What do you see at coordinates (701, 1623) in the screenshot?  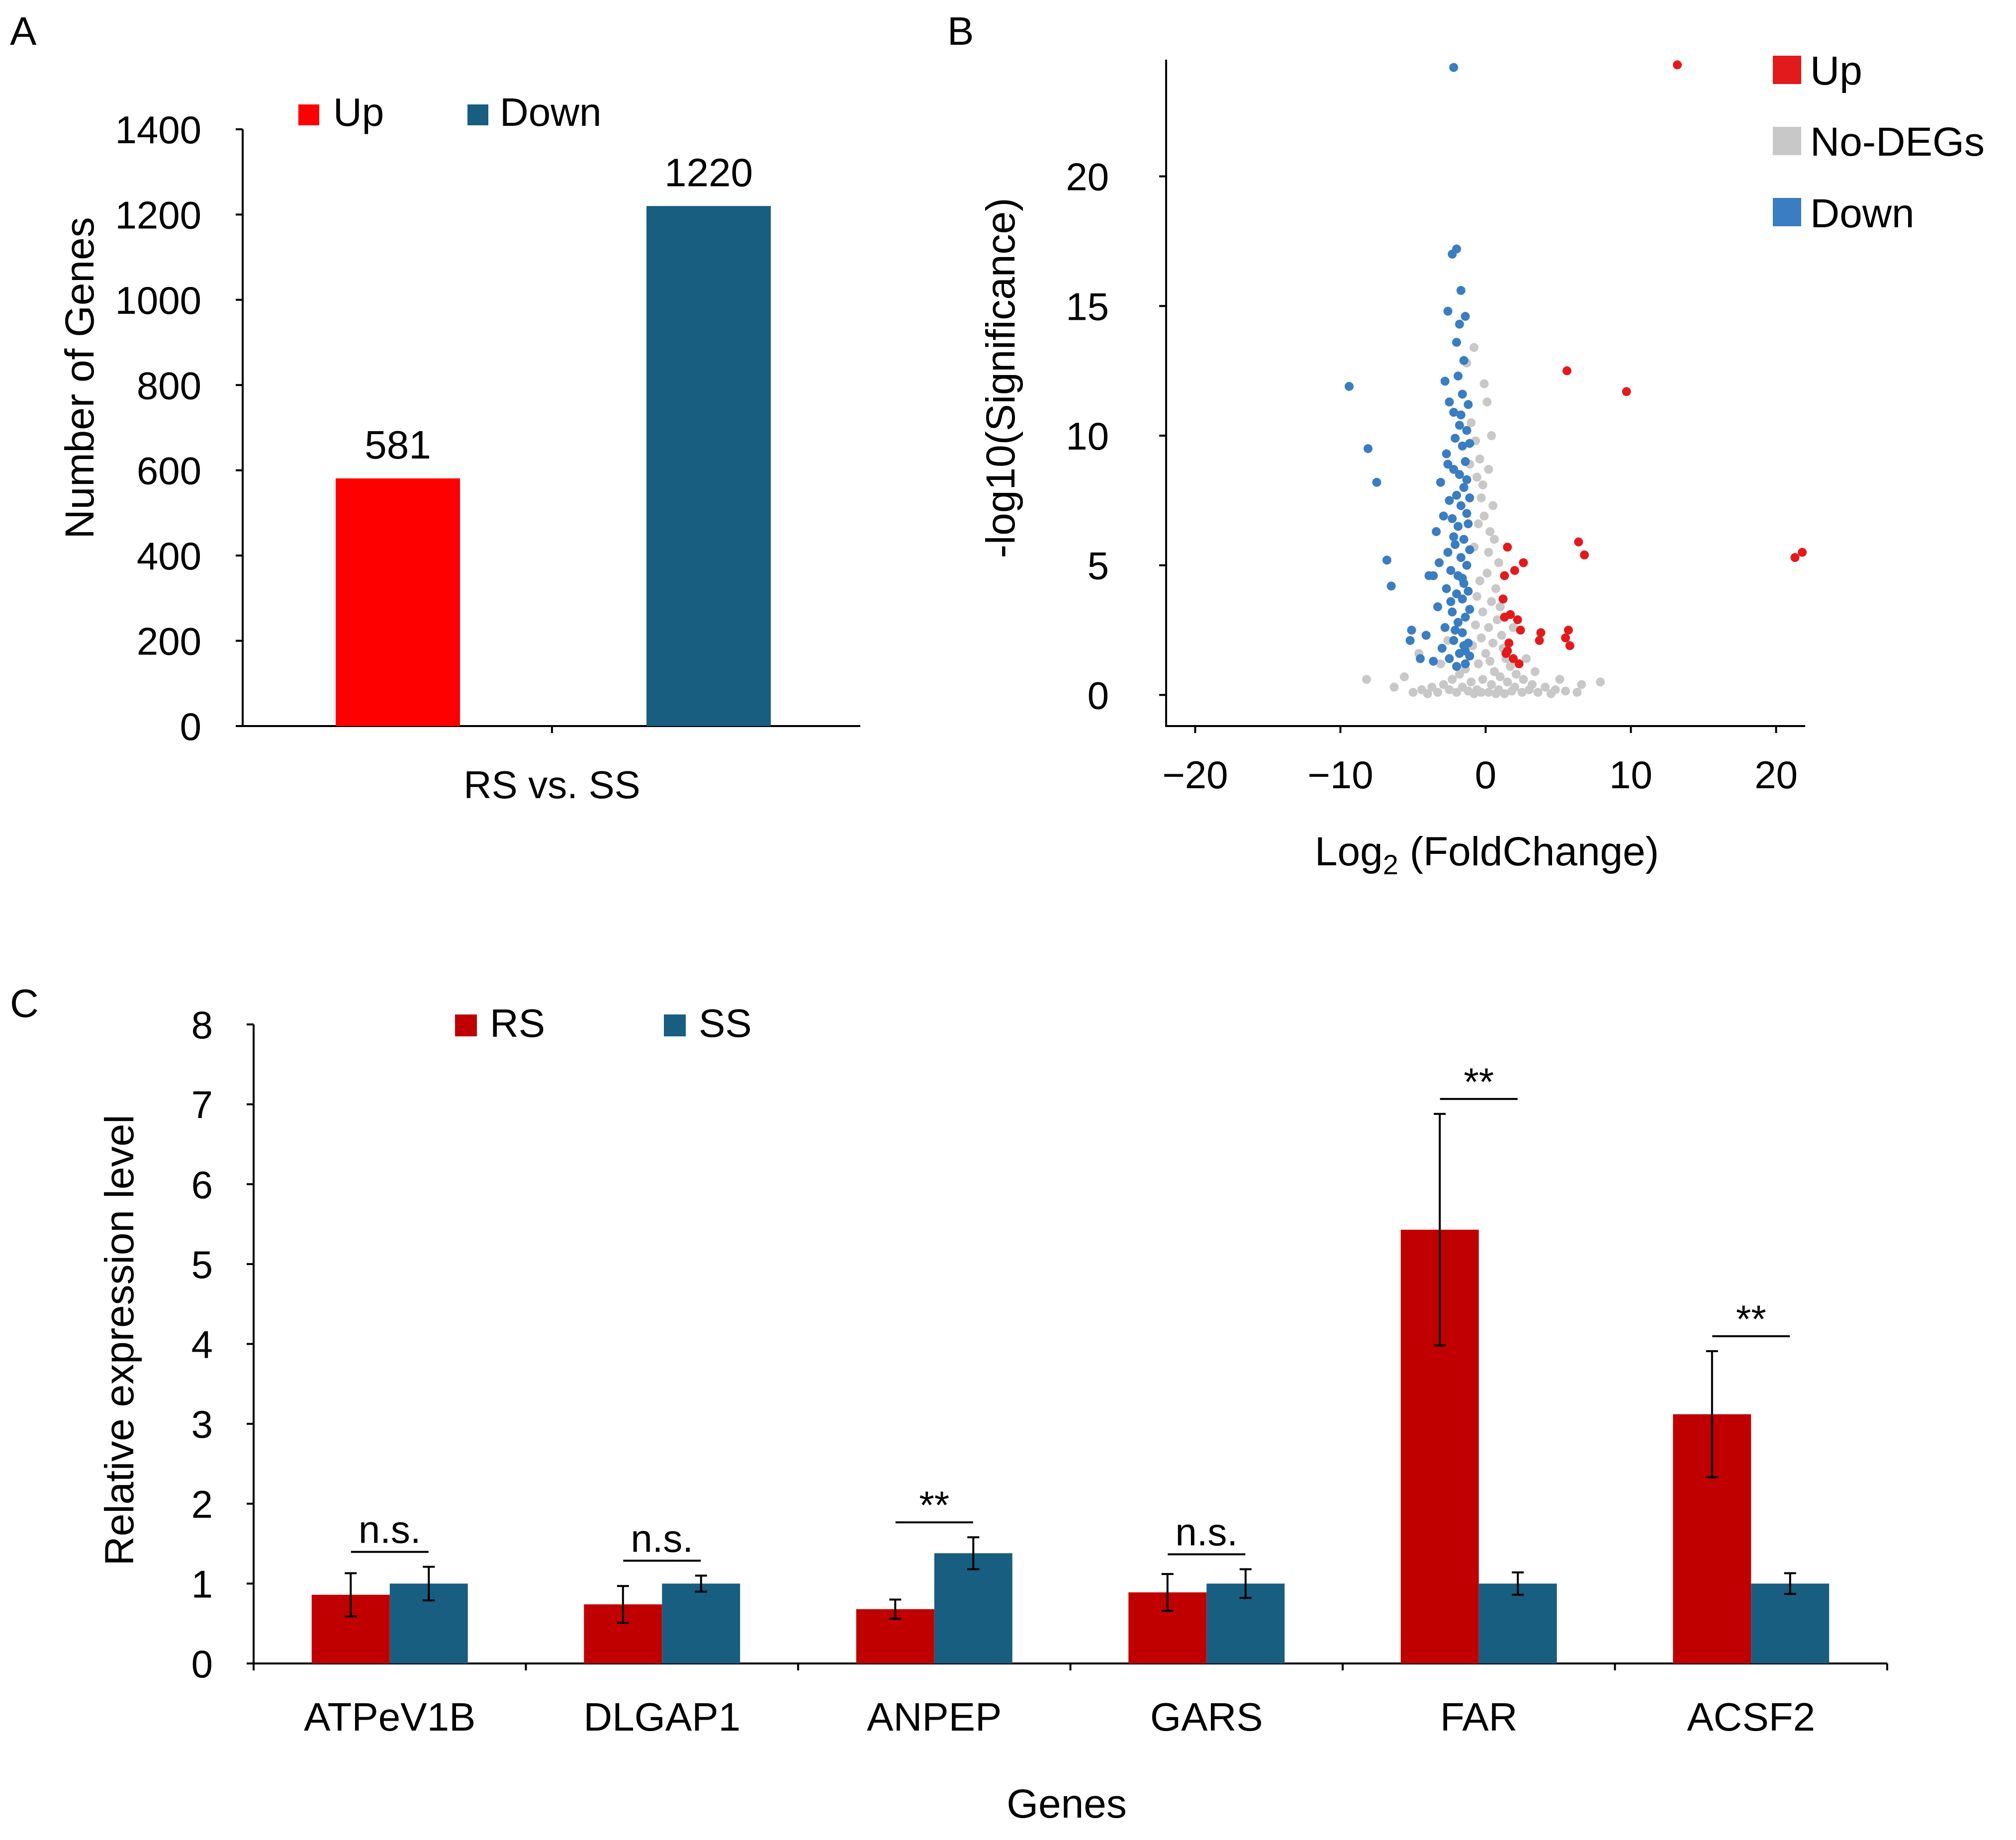 I see `bar-ss` at bounding box center [701, 1623].